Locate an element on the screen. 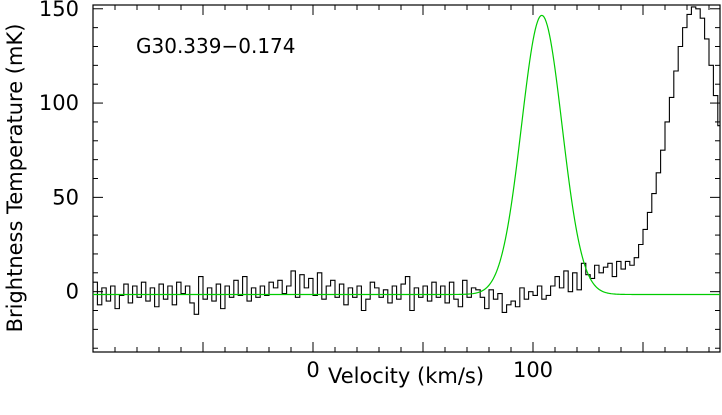 The image size is (722, 415). y-tick-label: 100 is located at coordinates (59, 103).